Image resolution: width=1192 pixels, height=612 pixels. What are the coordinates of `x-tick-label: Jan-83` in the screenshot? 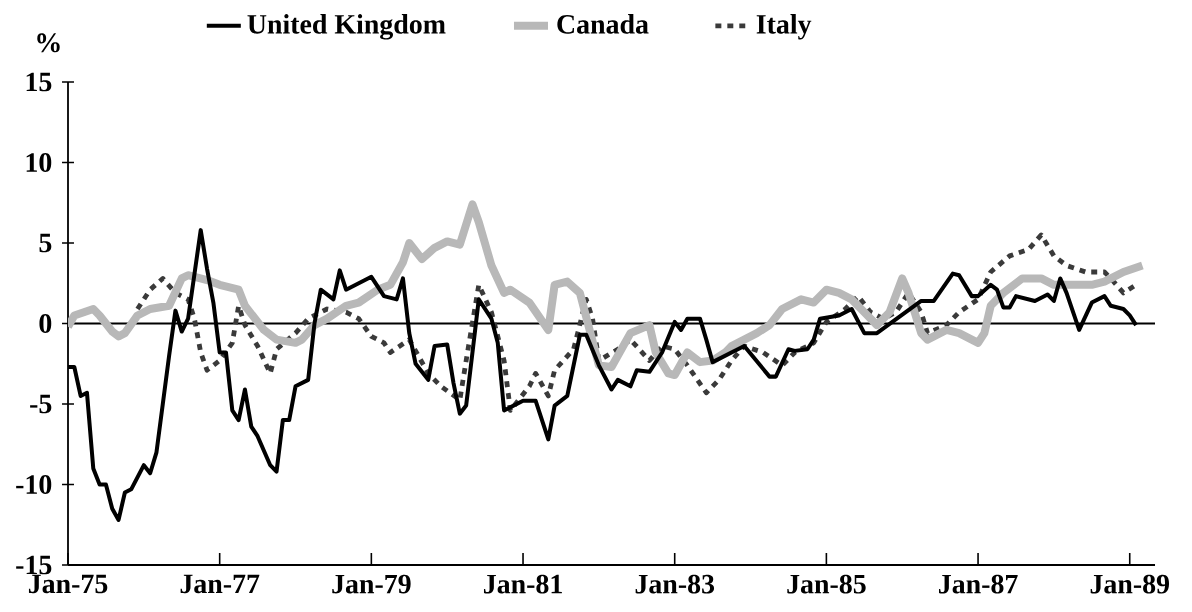 It's located at (675, 584).